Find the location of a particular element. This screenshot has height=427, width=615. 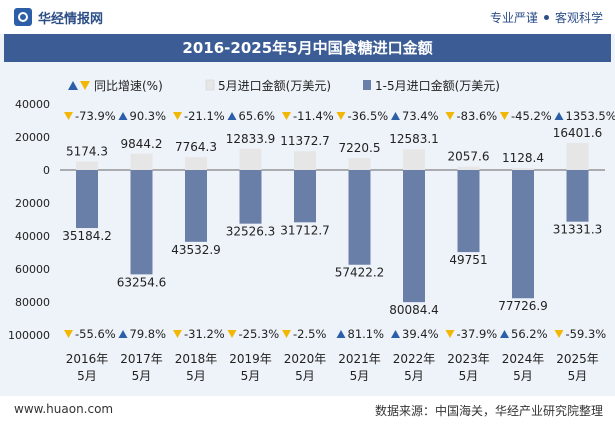

legend-growth-up-icon is located at coordinates (73, 85).